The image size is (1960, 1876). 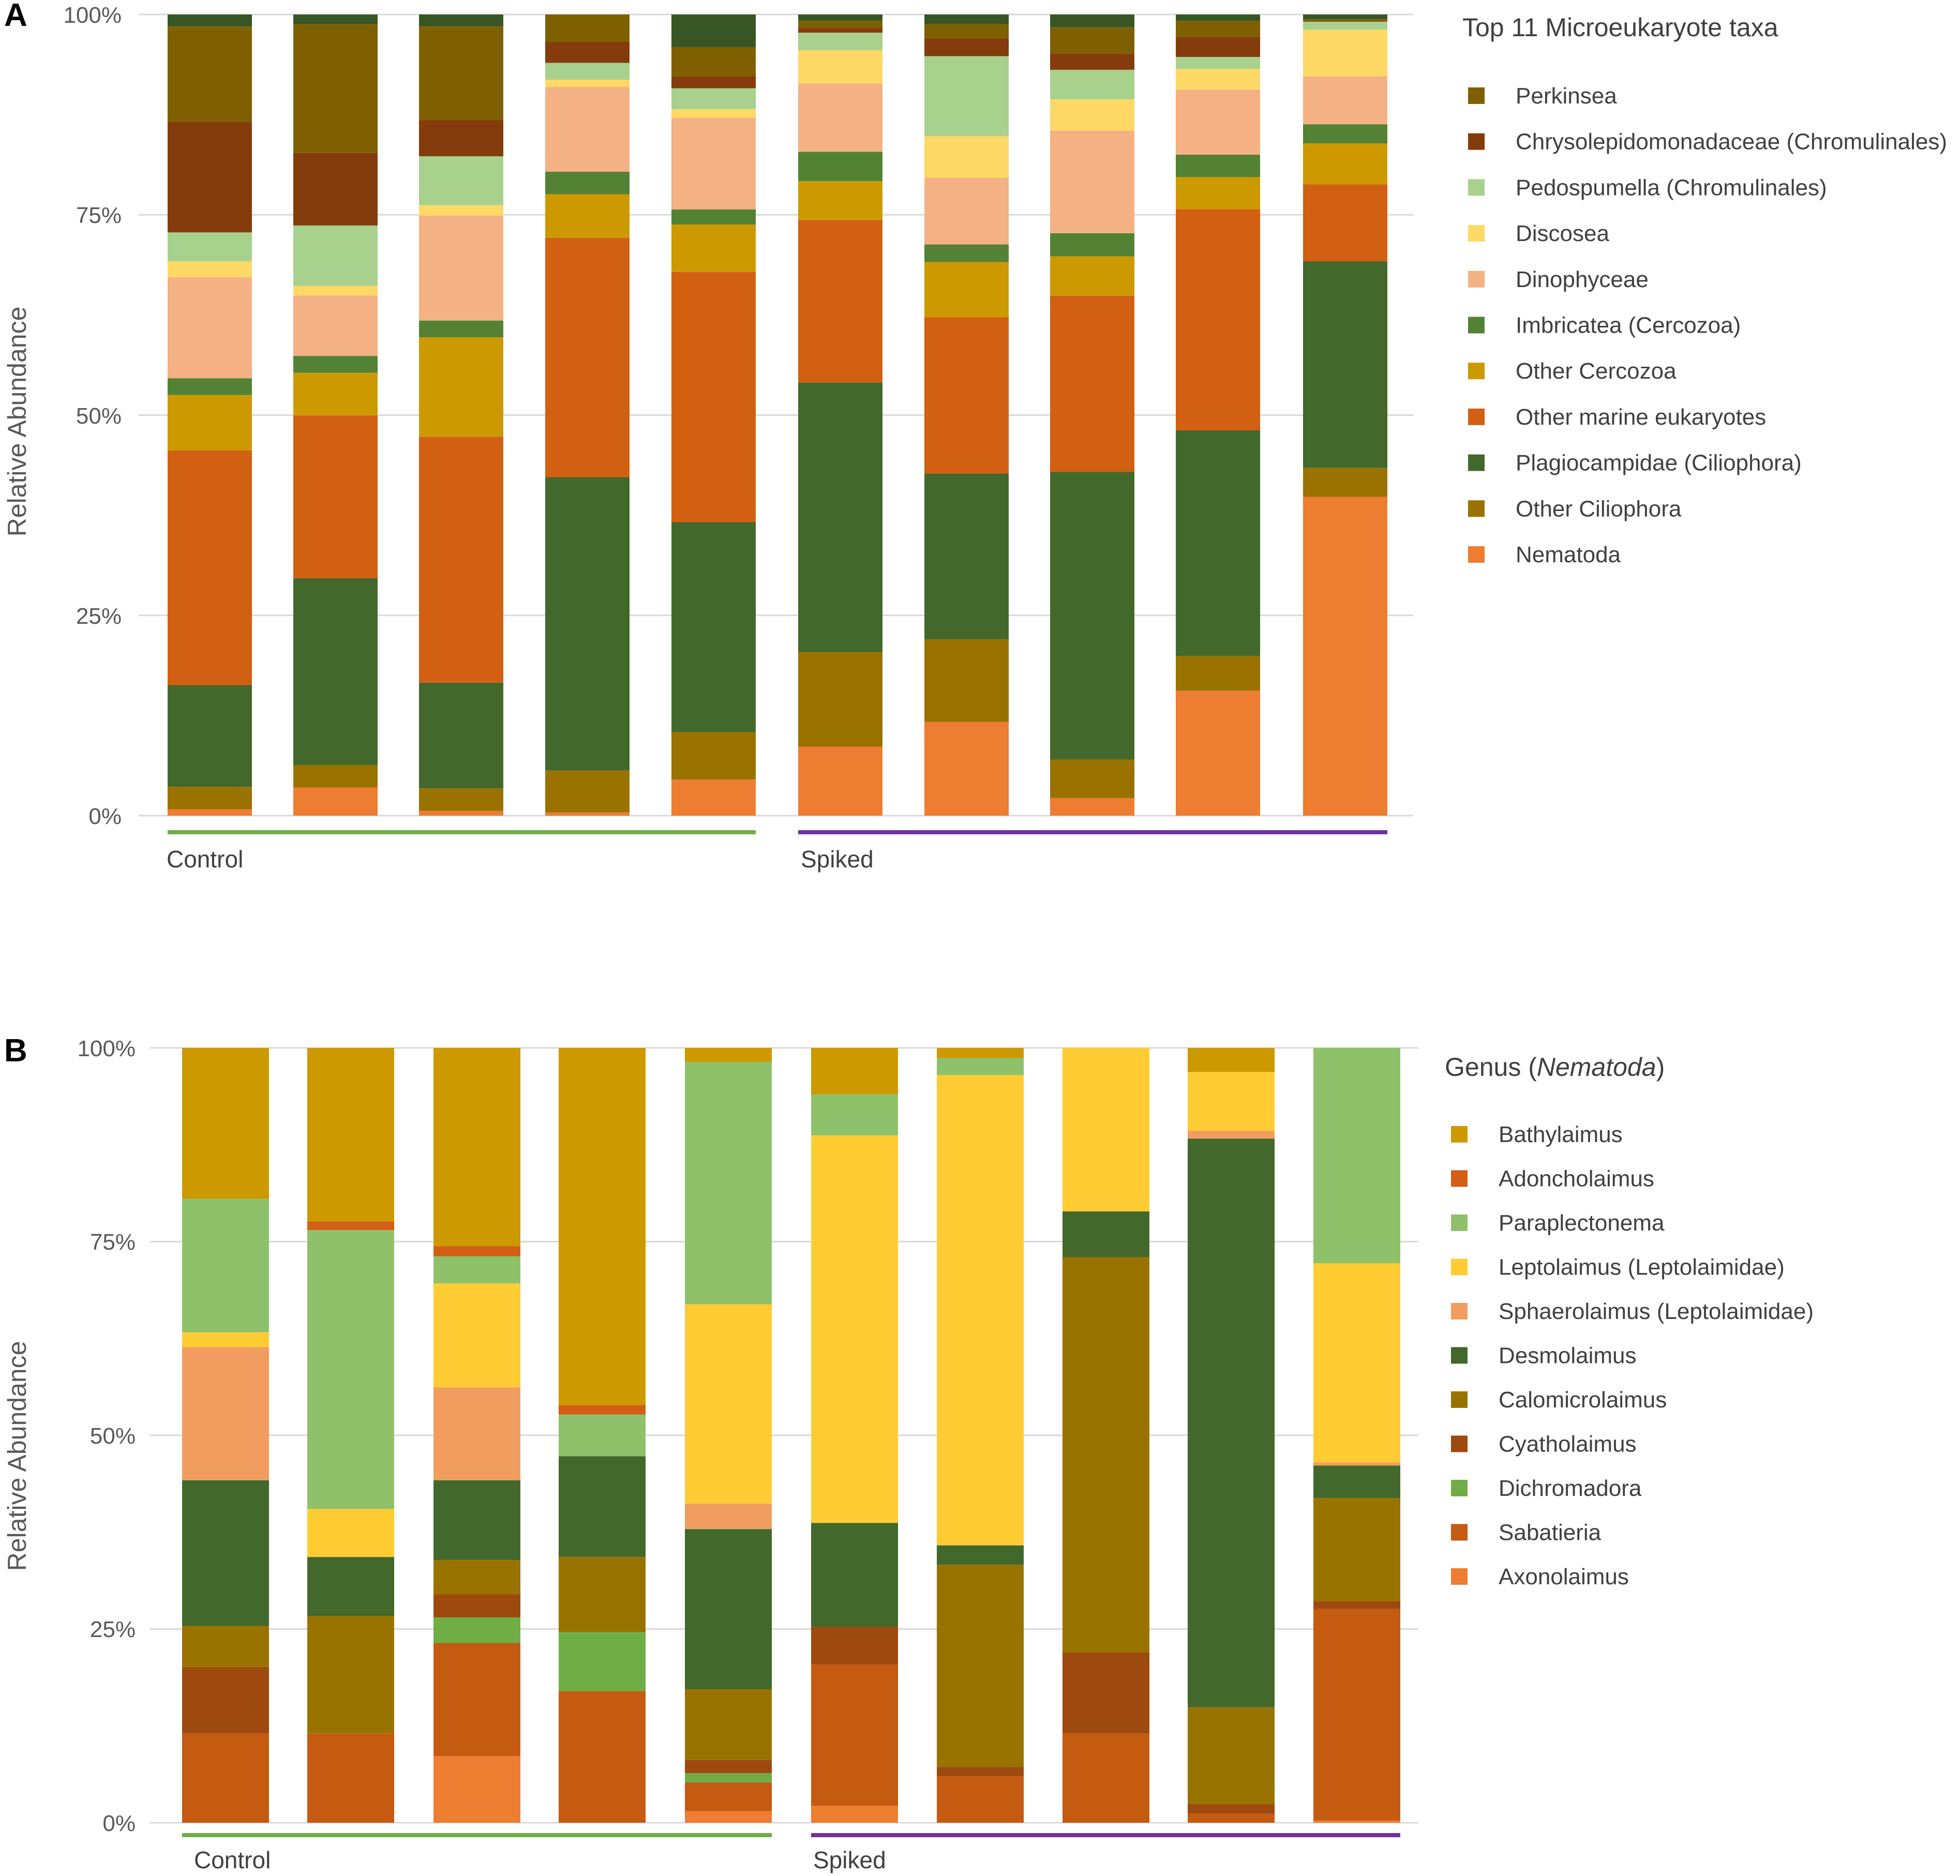 What do you see at coordinates (99, 215) in the screenshot?
I see `panel-a-ytick-75: 75%` at bounding box center [99, 215].